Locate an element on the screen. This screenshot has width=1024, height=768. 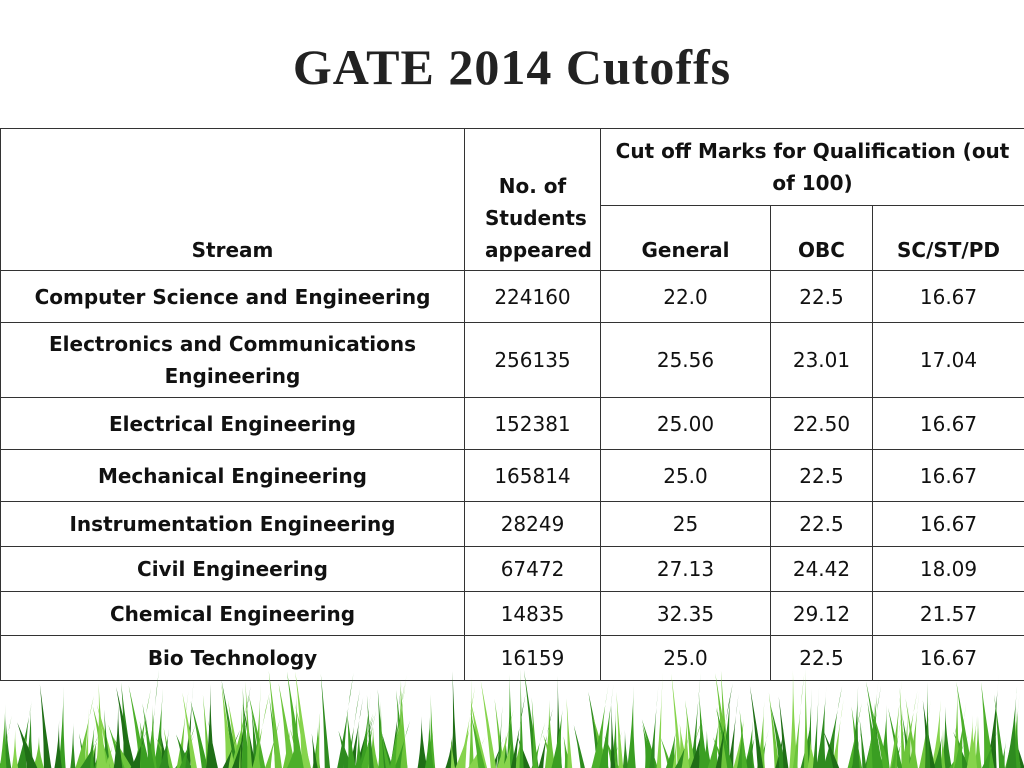
table-row: Bio Technology 16159 25.0 22.5 16.67 is located at coordinates (512, 658).